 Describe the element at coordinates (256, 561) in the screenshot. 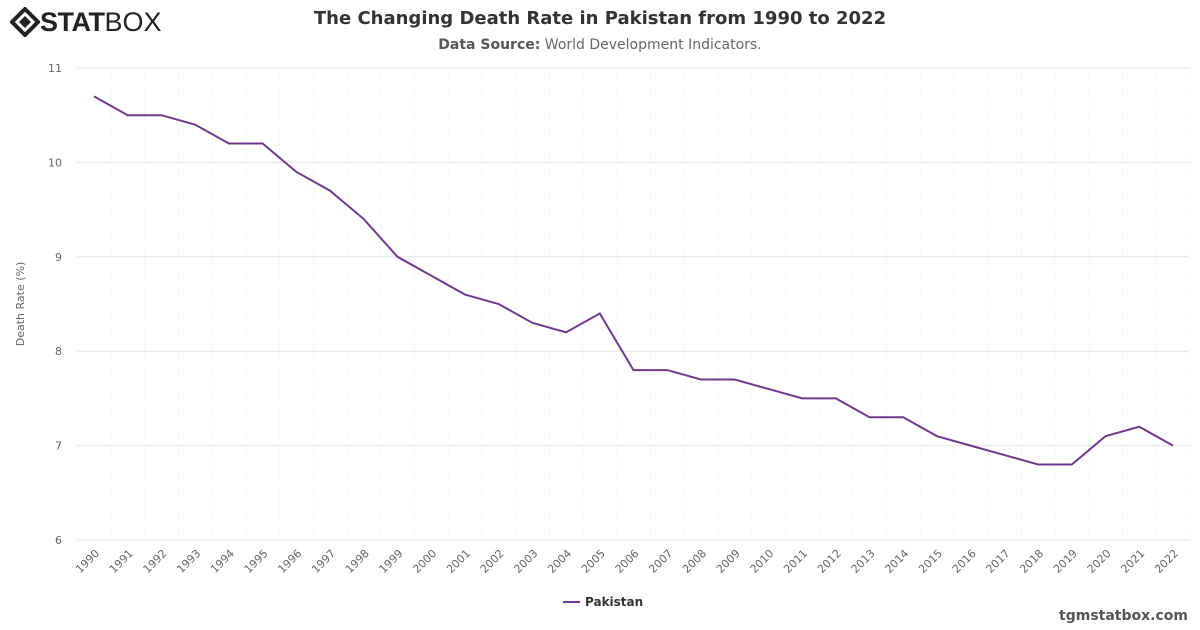

I see `x-tick-label: 1995` at that location.